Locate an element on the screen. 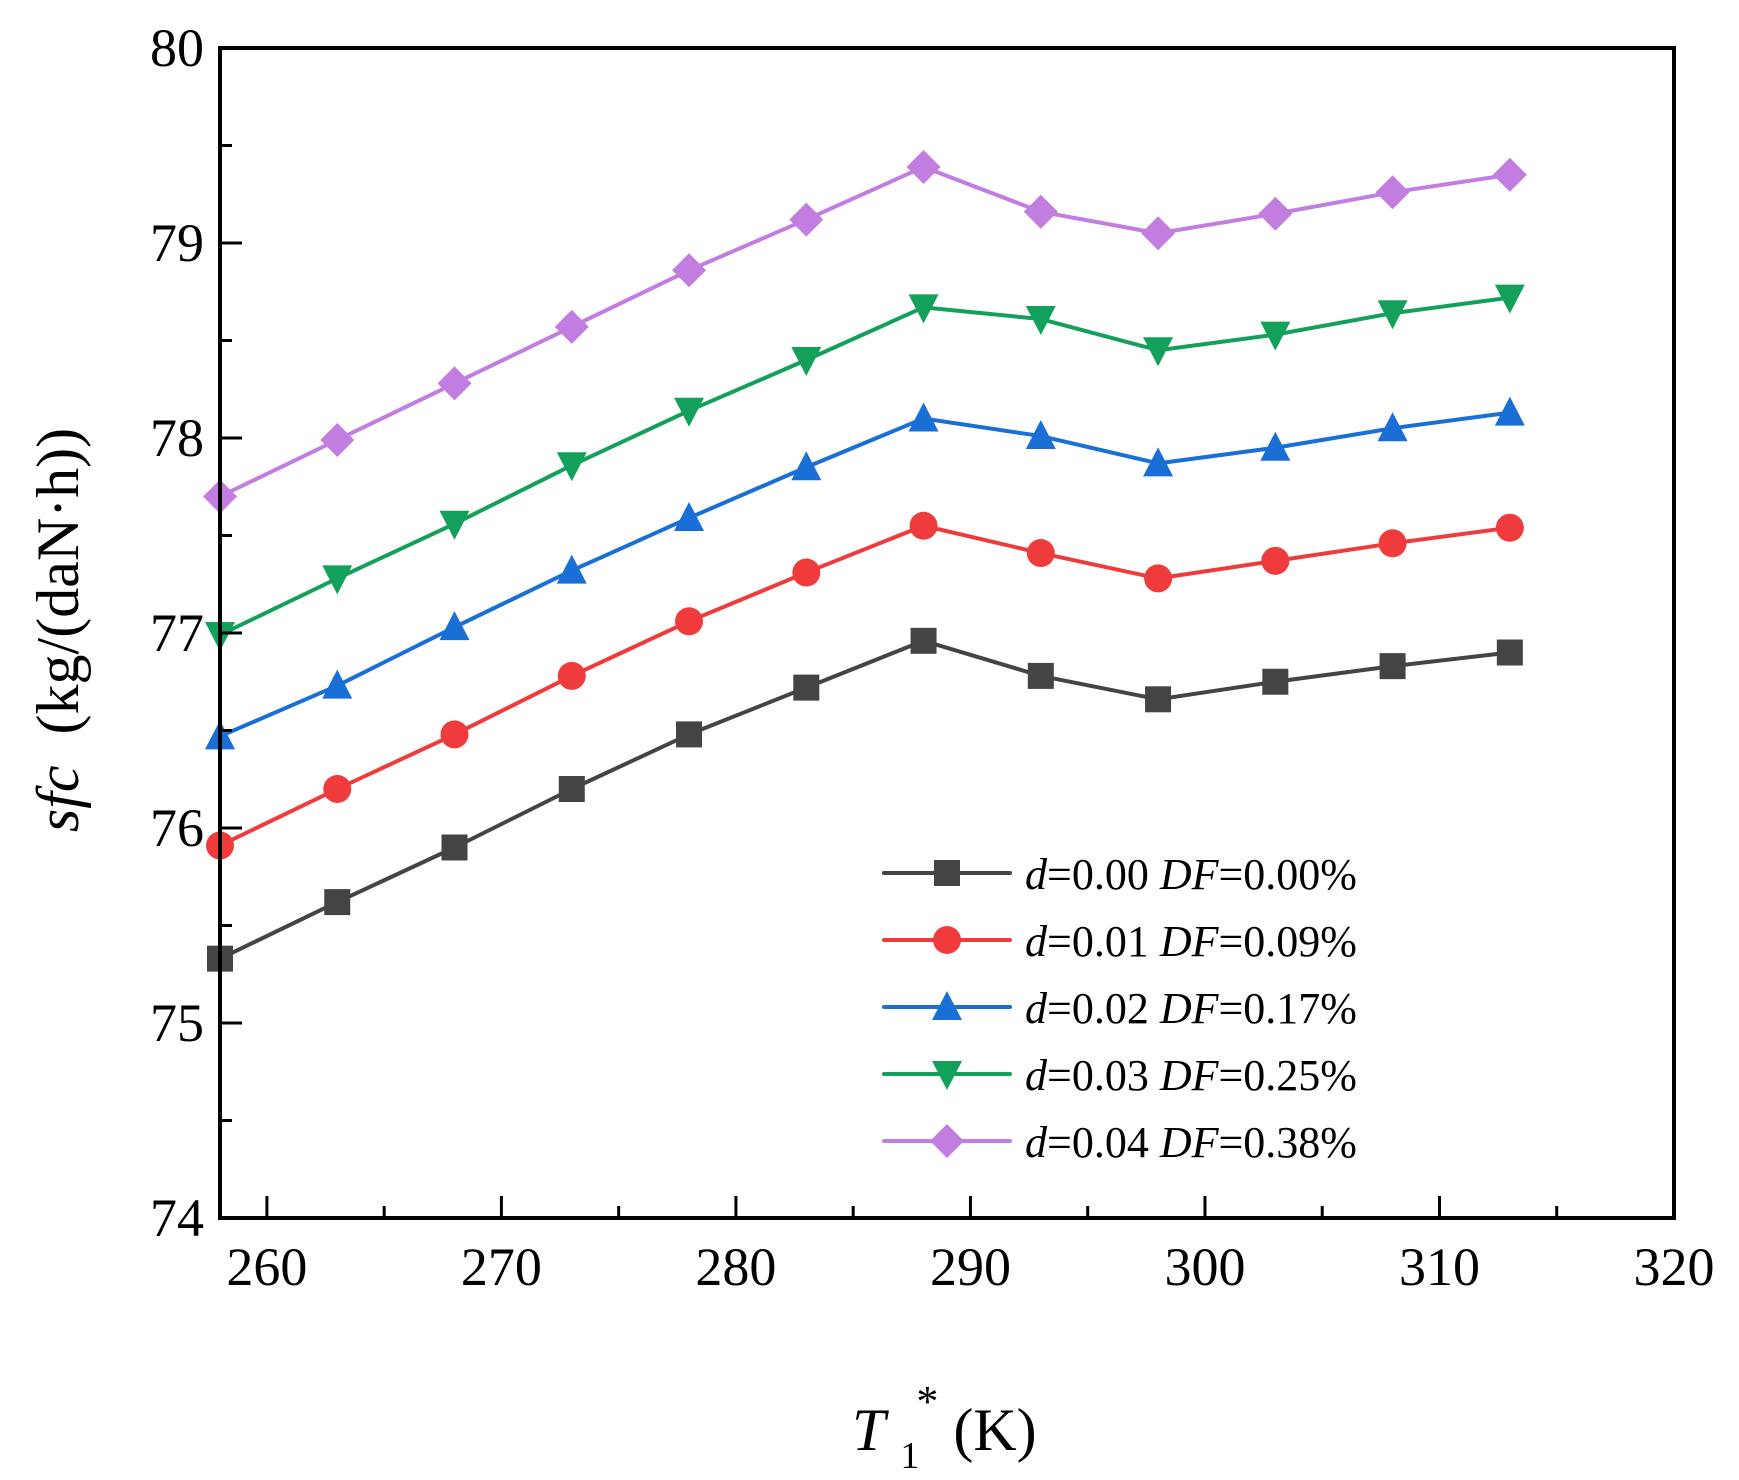 Image resolution: width=1739 pixels, height=1480 pixels. legend-label-1: d=0.01 DF=0.09% is located at coordinates (1191, 941).